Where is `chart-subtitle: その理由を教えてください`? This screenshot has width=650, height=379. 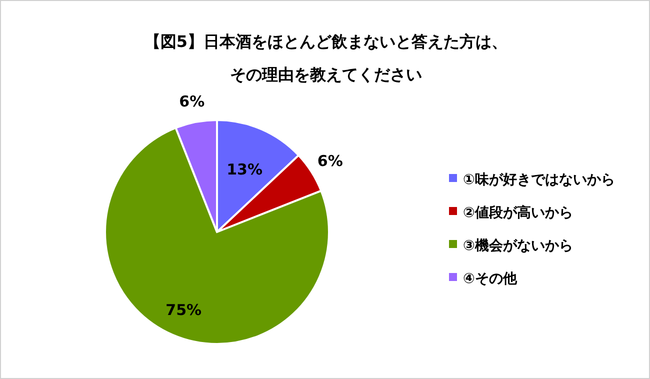 chart-subtitle: その理由を教えてください is located at coordinates (326, 74).